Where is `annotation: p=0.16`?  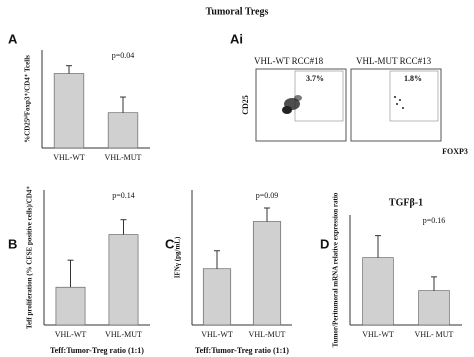
annotation: p=0.16 is located at coordinates (434, 220).